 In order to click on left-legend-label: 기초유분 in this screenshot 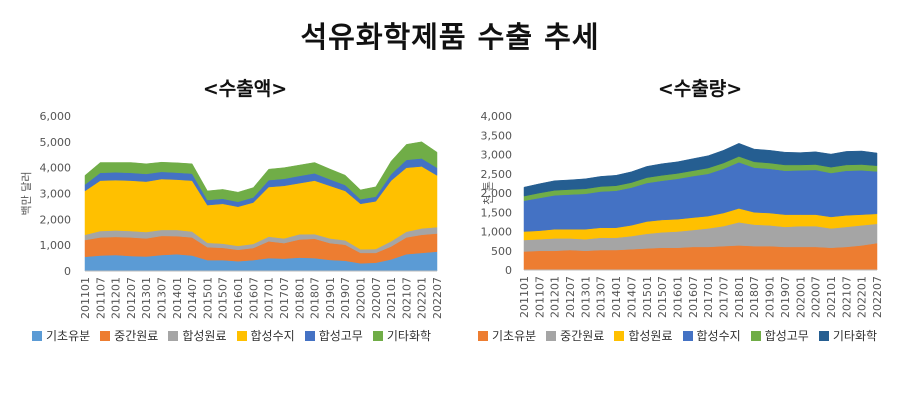, I will do `click(68, 336)`.